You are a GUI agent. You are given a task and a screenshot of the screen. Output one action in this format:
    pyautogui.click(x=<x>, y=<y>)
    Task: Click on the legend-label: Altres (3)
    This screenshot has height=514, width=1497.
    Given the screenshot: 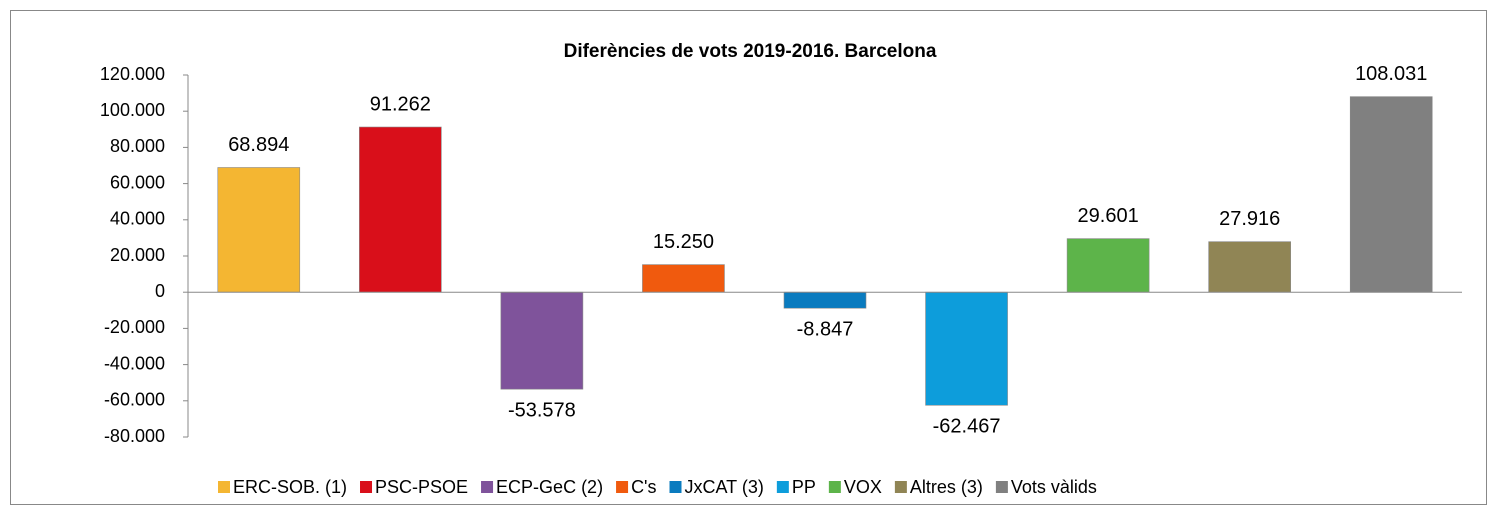 What is the action you would take?
    pyautogui.click(x=946, y=487)
    